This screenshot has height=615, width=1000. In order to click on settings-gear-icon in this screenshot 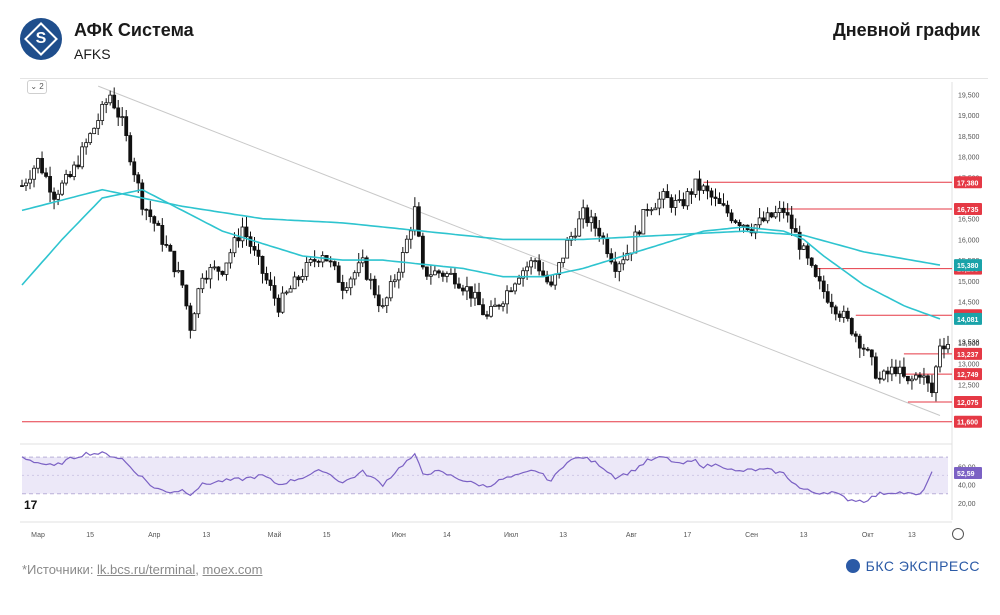, I will do `click(958, 534)`.